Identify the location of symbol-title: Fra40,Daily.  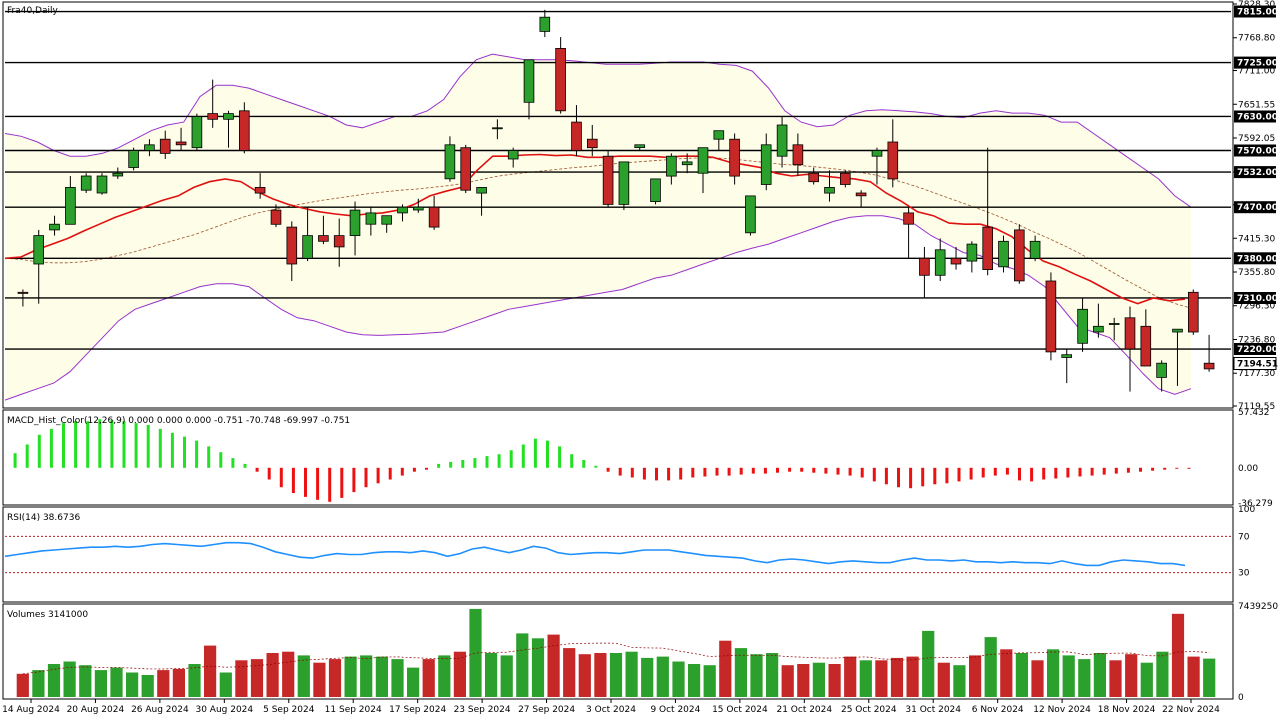
(32, 11).